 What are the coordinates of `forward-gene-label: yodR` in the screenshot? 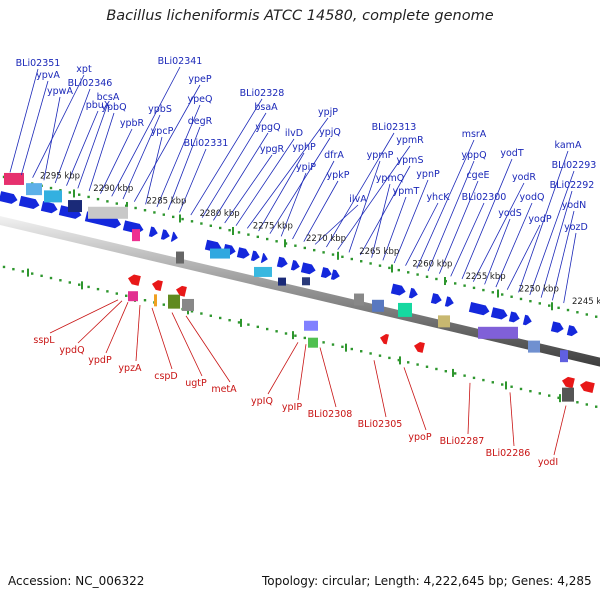 It's located at (524, 177).